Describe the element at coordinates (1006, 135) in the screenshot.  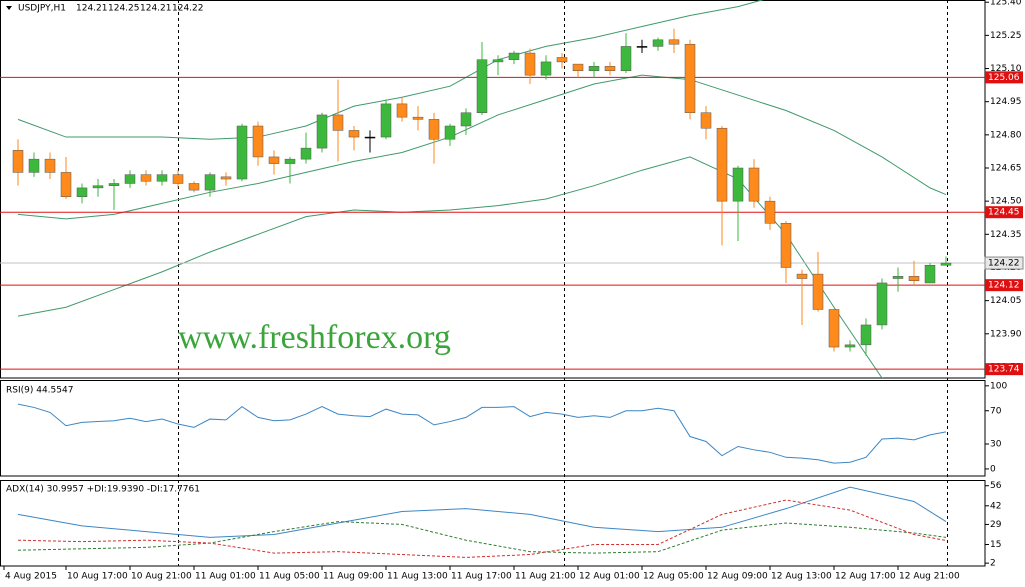
I see `y-tick-label: 124.80` at that location.